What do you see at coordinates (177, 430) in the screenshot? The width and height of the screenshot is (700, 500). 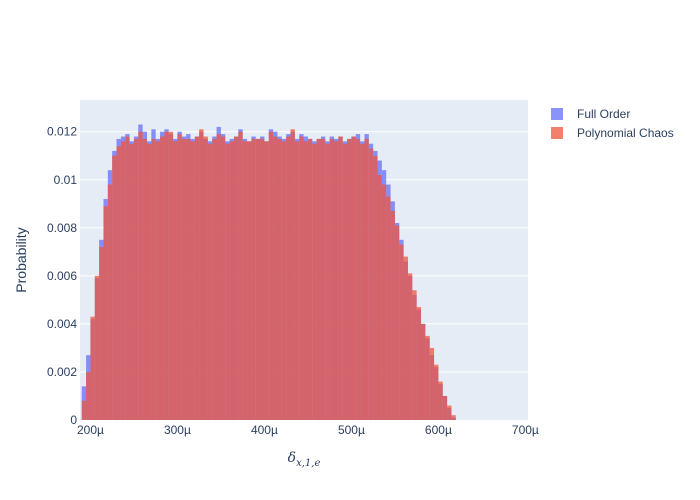 I see `x-tick-label: 300µ` at bounding box center [177, 430].